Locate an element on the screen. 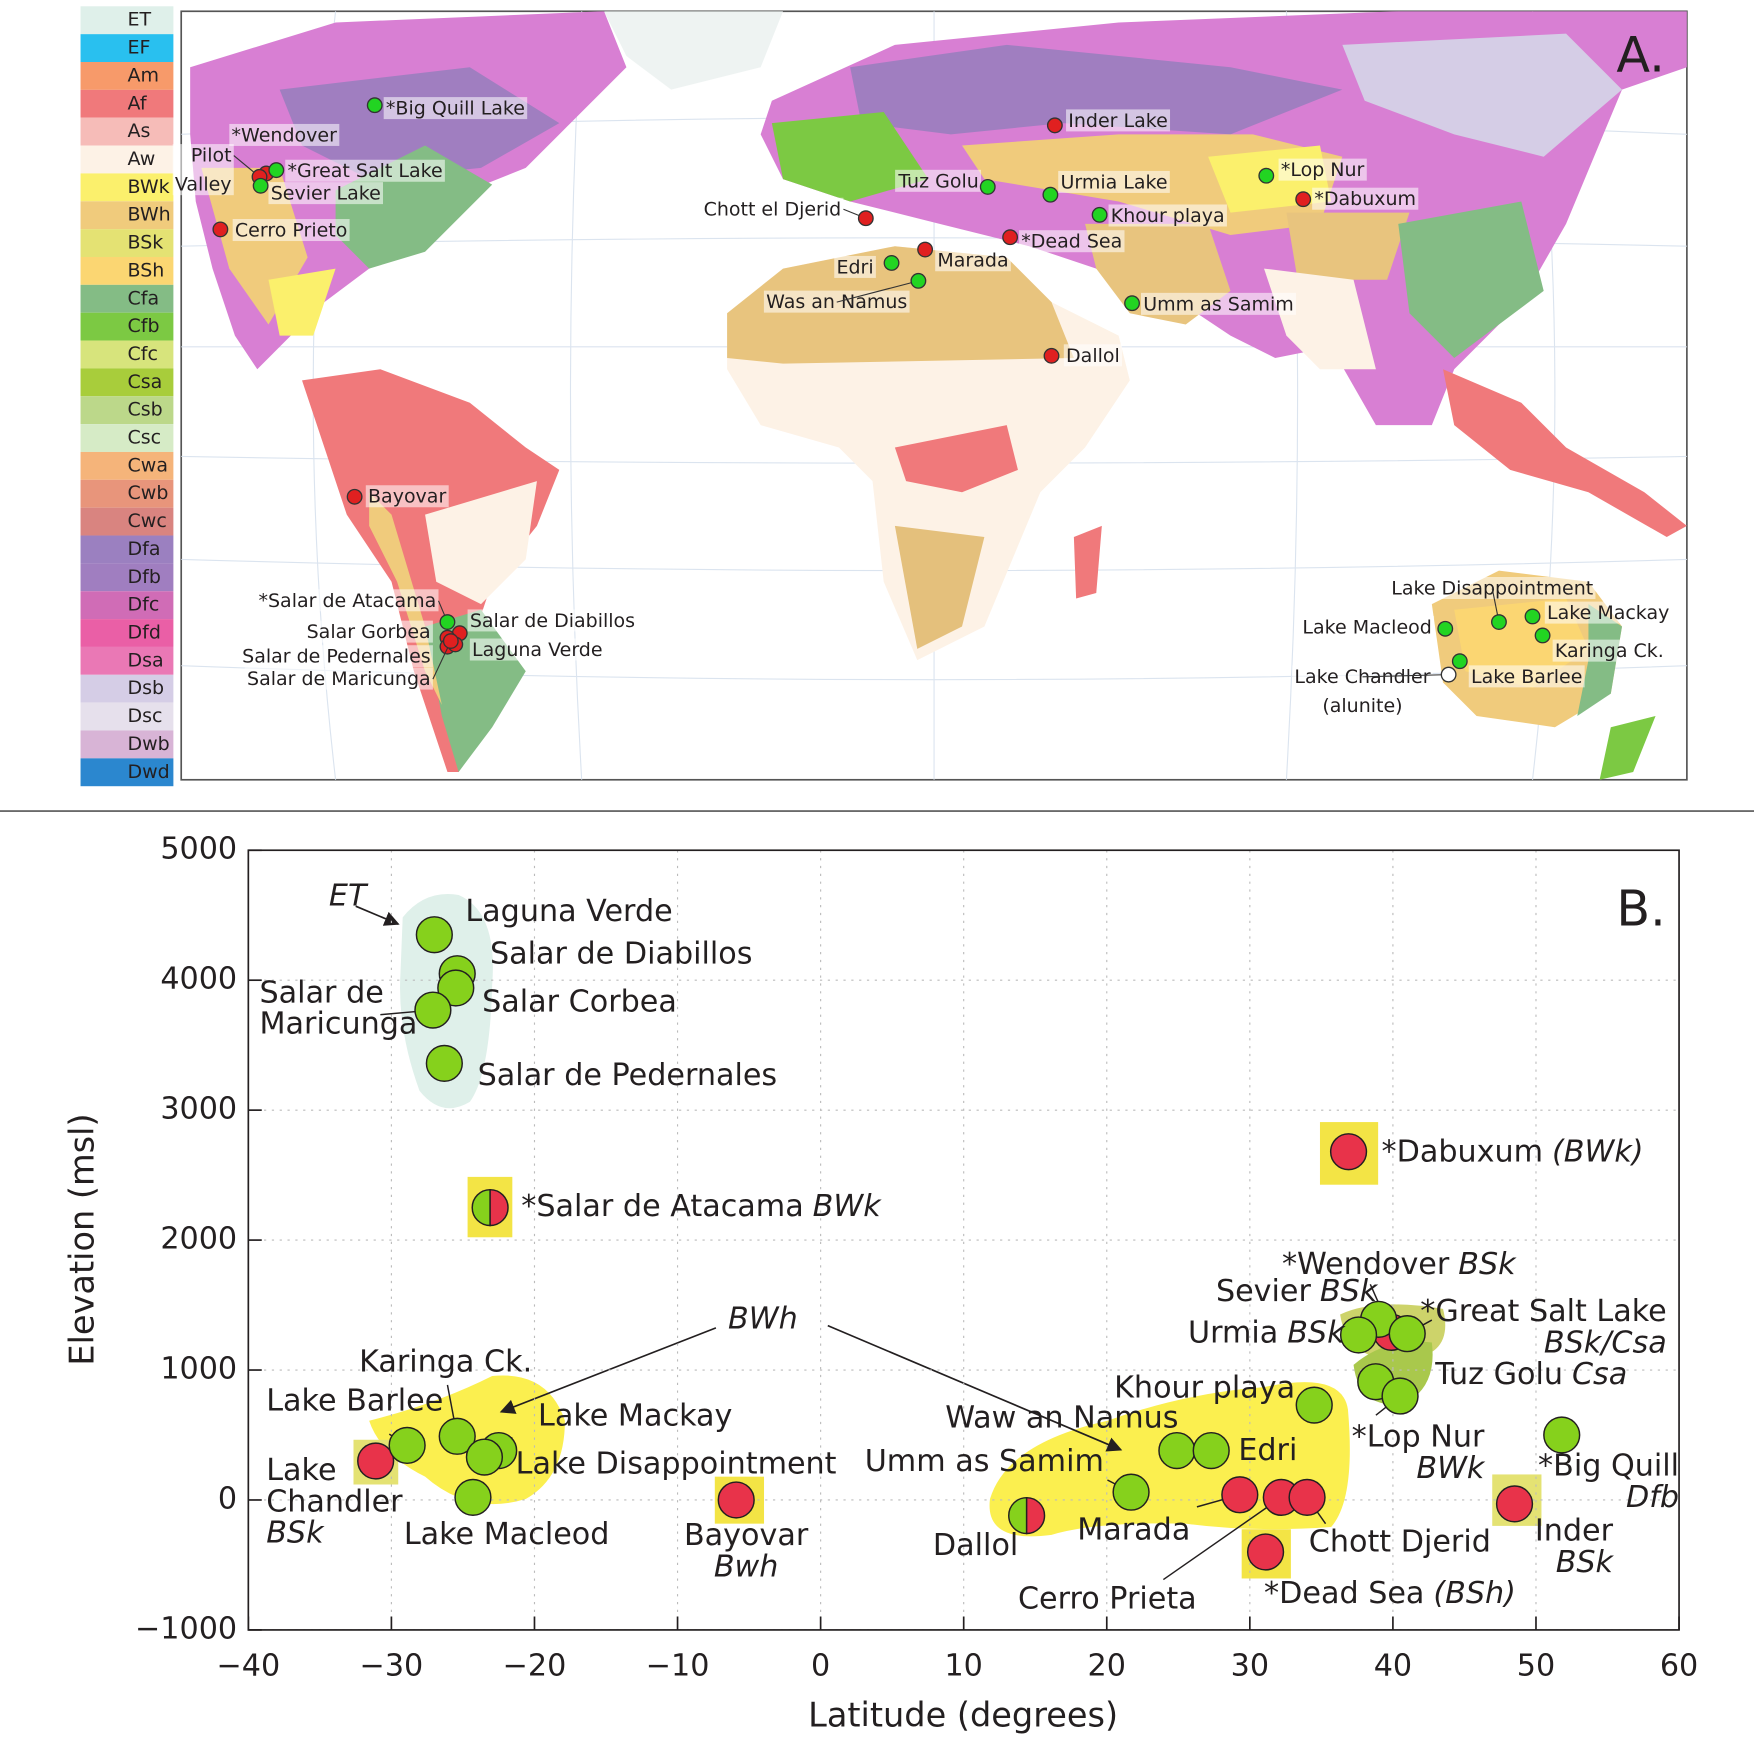 The height and width of the screenshot is (1743, 1754). leader-line is located at coordinates (1405, 676).